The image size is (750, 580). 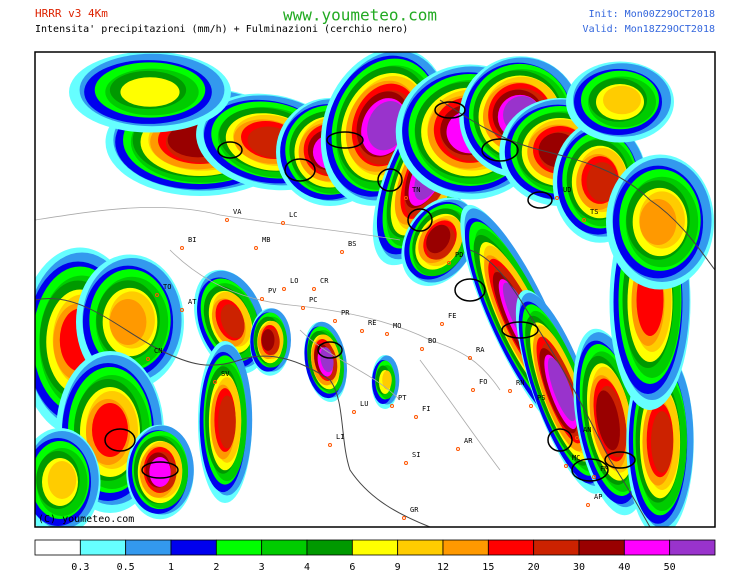 What do you see at coordinates (452, 316) in the screenshot?
I see `city-label: FE` at bounding box center [452, 316].